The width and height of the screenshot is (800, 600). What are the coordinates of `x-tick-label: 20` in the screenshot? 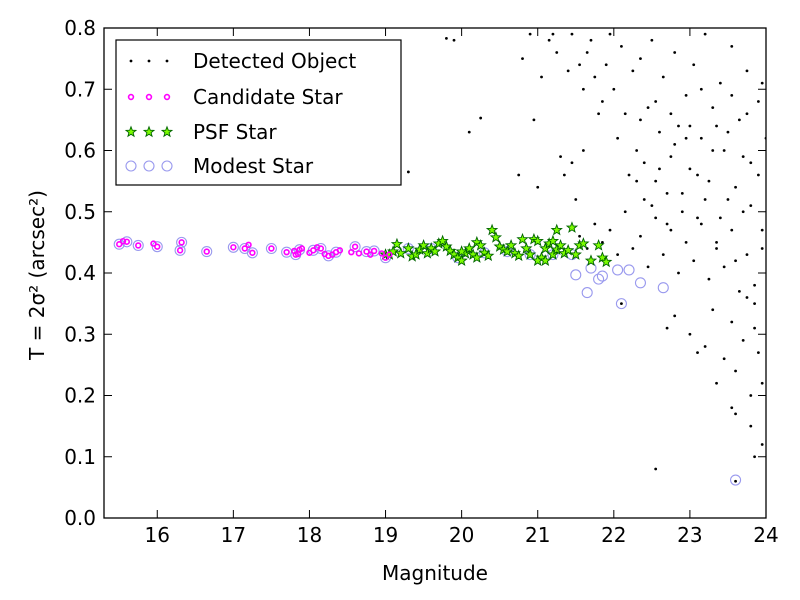 It's located at (461, 535).